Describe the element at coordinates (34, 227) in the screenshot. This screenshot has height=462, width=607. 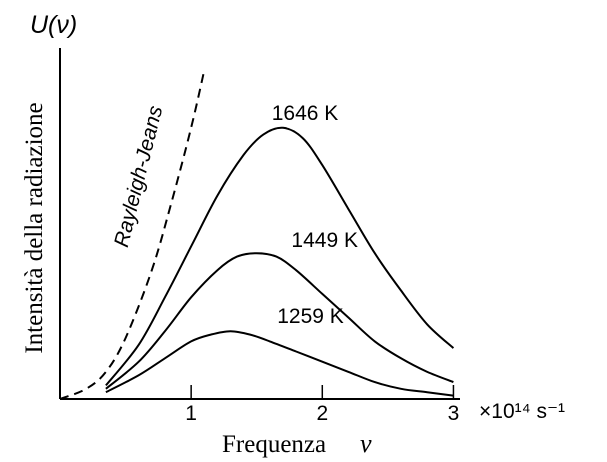
I see `y-axis-label: Intensità della radiazione` at that location.